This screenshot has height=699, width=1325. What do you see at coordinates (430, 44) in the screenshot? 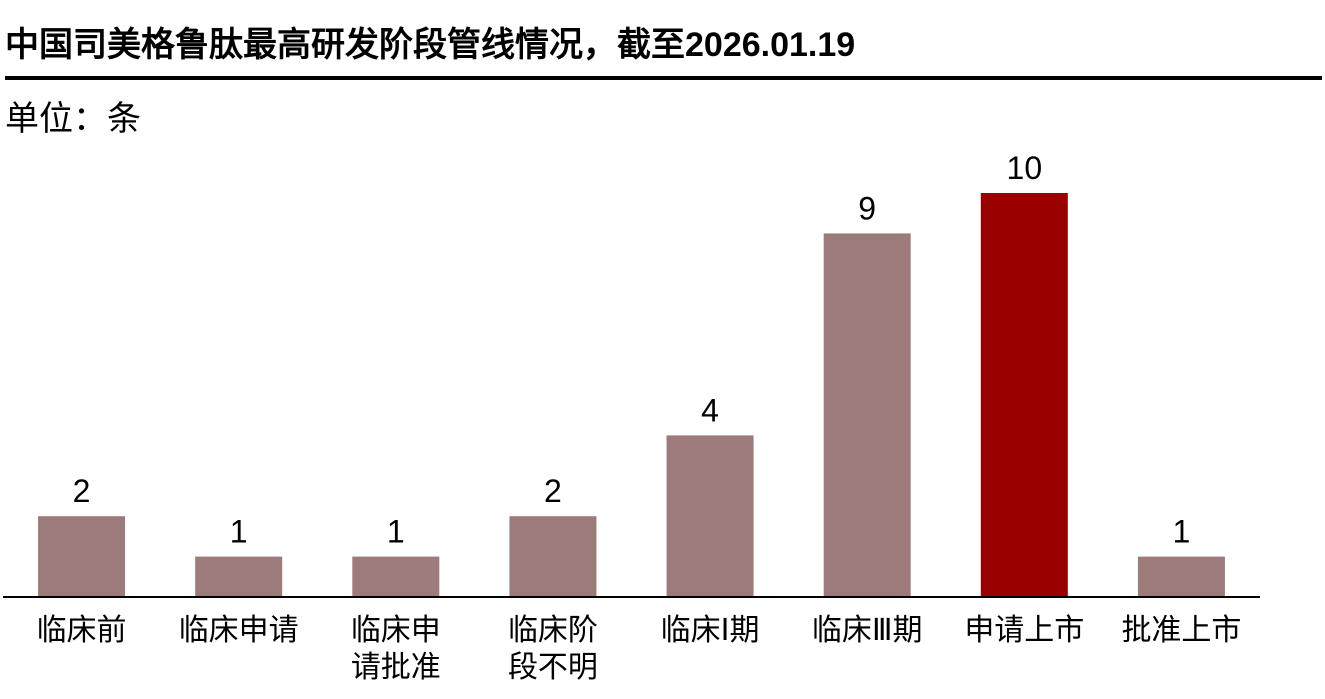
I see `chart-title: 中国司美格鲁肽最高研发阶段管线情况，截至2026.01.19` at bounding box center [430, 44].